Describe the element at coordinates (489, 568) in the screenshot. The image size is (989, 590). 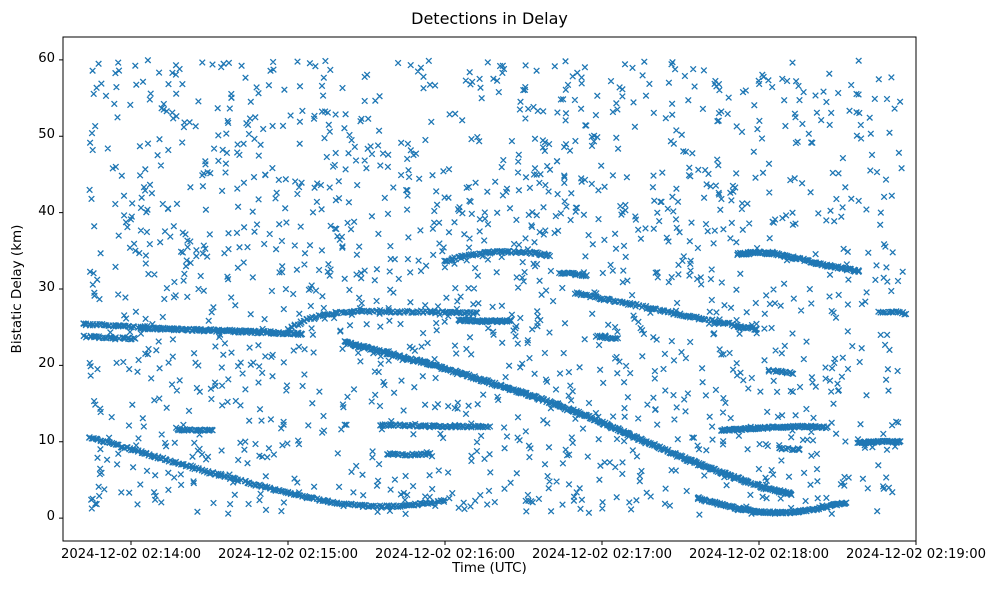
I see `x-axis-label: Time (UTC)` at that location.